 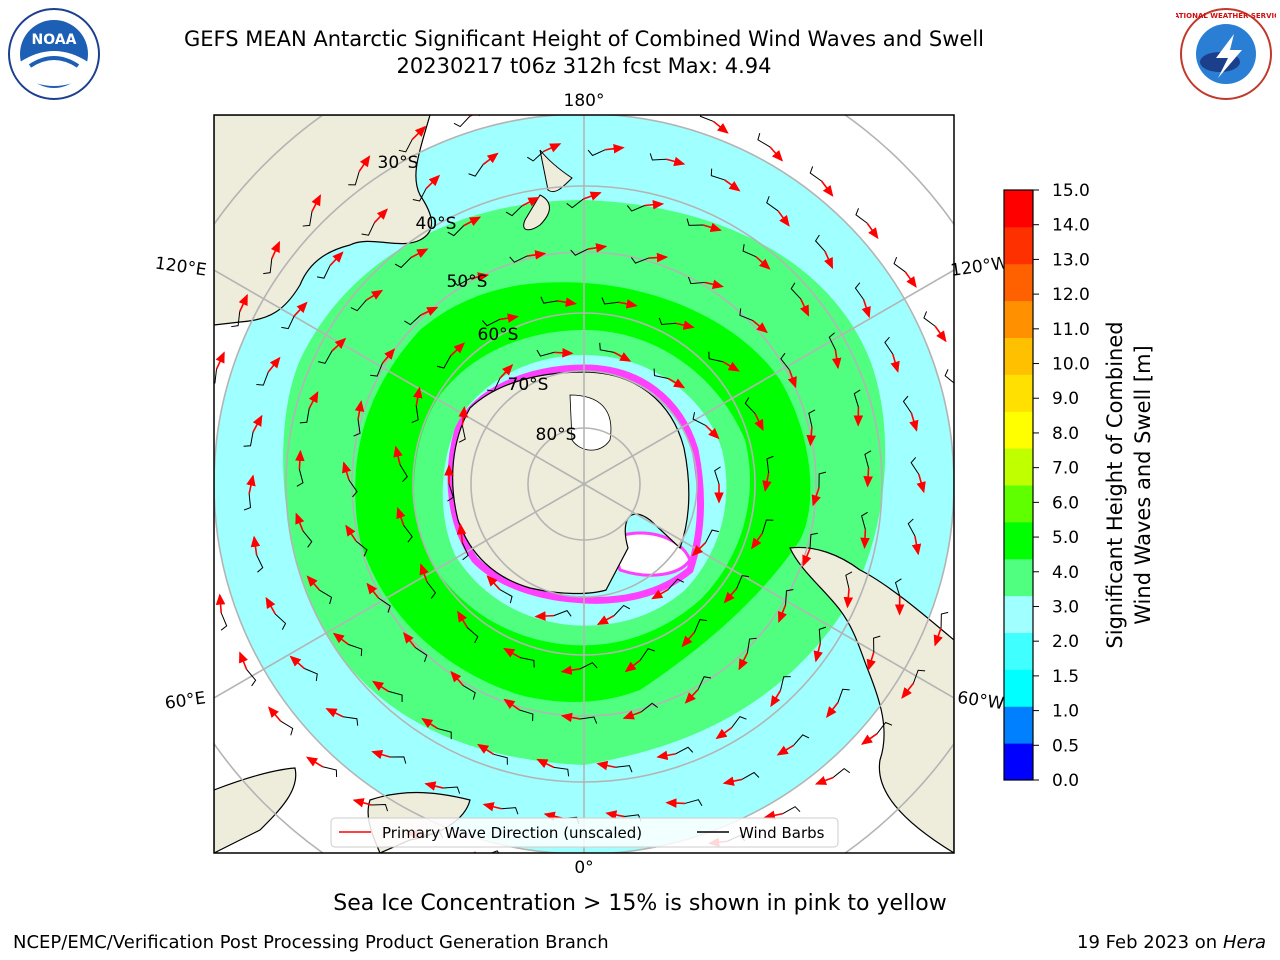 What do you see at coordinates (980, 701) in the screenshot?
I see `lon-label-60w: 60°W` at bounding box center [980, 701].